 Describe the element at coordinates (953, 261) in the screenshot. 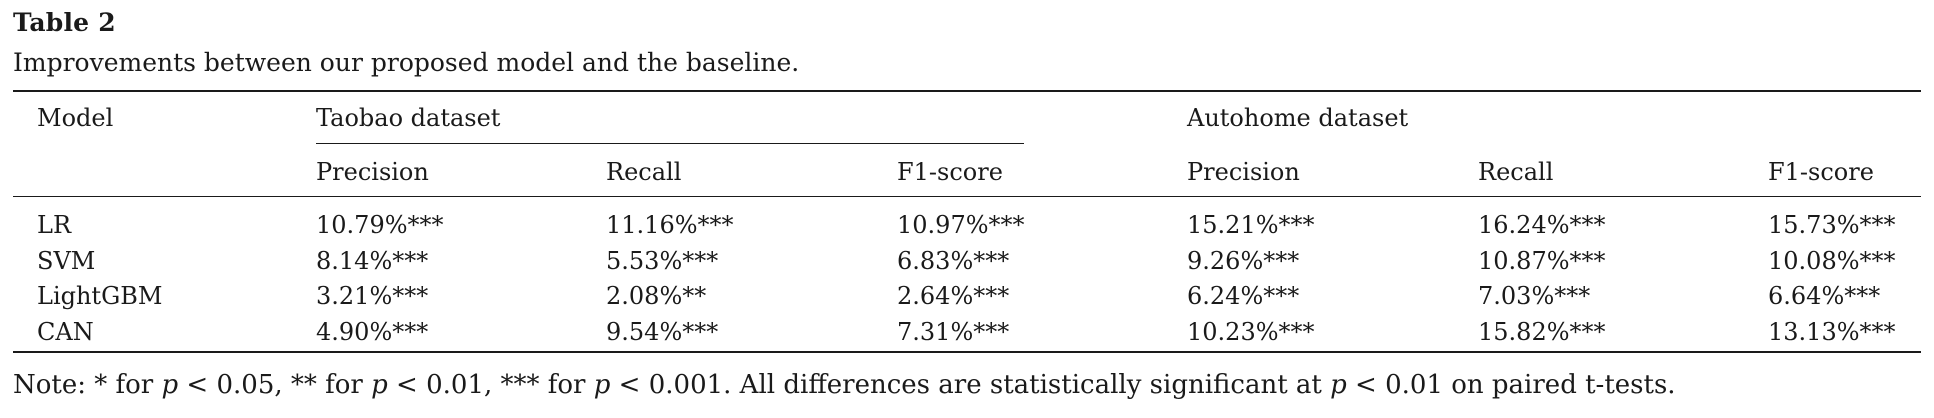

I see `table-cell: 6.83%***` at that location.